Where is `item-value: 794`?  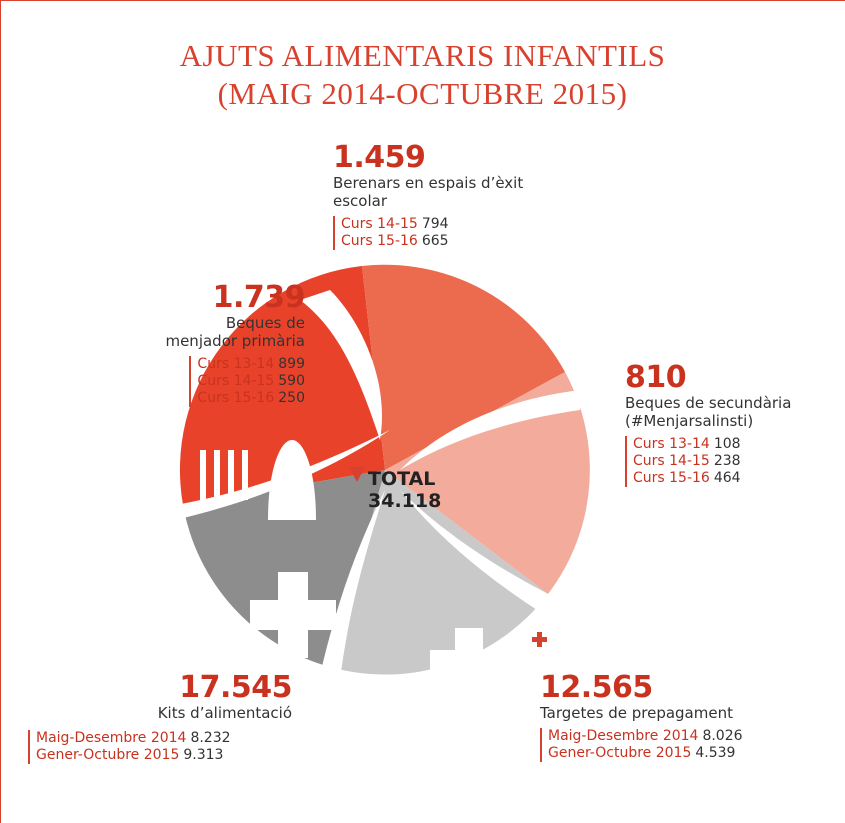
item-value: 794 is located at coordinates (435, 224).